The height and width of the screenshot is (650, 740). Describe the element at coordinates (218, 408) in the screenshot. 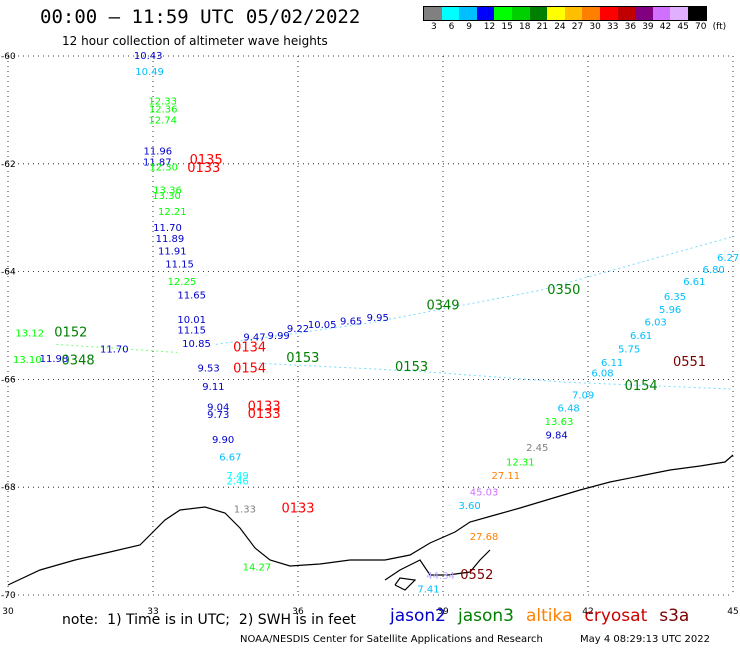

I see `wave-height-value: 9.04` at that location.